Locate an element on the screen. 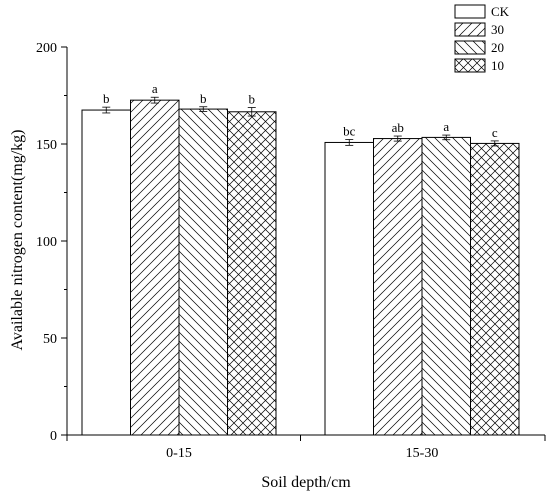 The height and width of the screenshot is (497, 550). legend-label: 20 is located at coordinates (497, 47).